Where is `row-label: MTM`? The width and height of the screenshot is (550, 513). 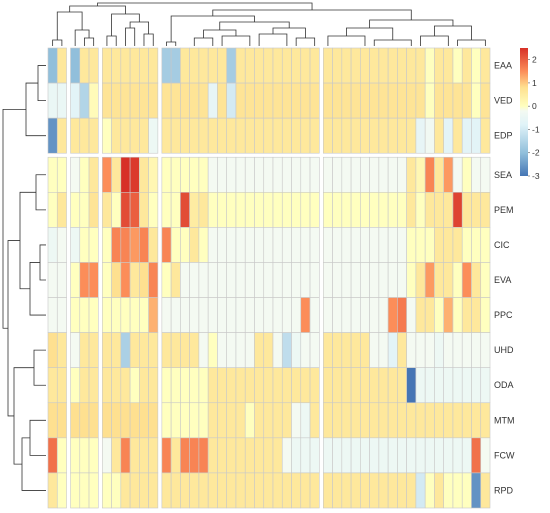 row-label: MTM is located at coordinates (504, 420).